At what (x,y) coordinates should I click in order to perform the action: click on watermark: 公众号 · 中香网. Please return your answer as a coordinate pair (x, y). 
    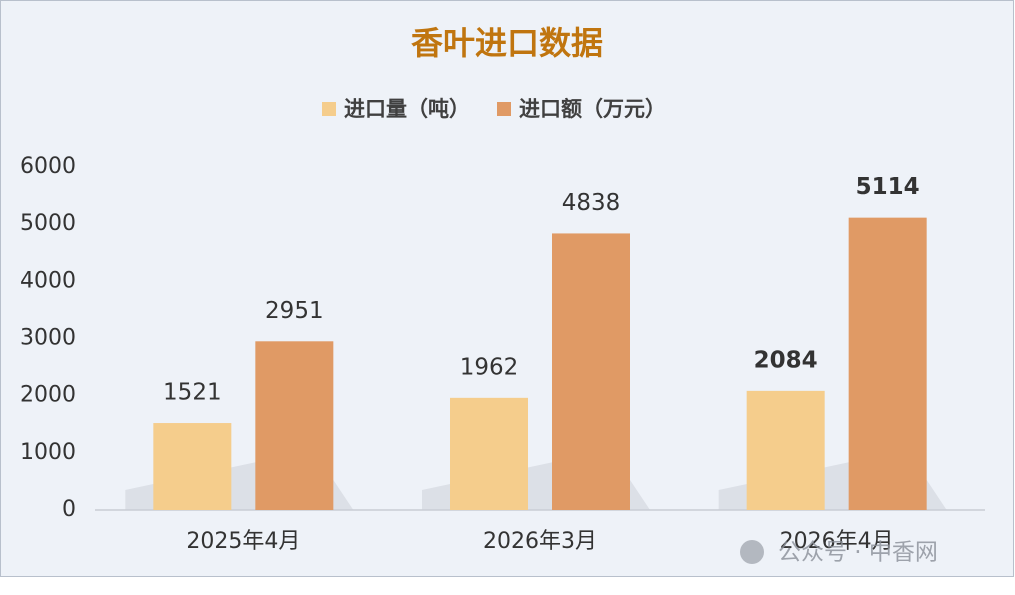
    Looking at the image, I should click on (858, 553).